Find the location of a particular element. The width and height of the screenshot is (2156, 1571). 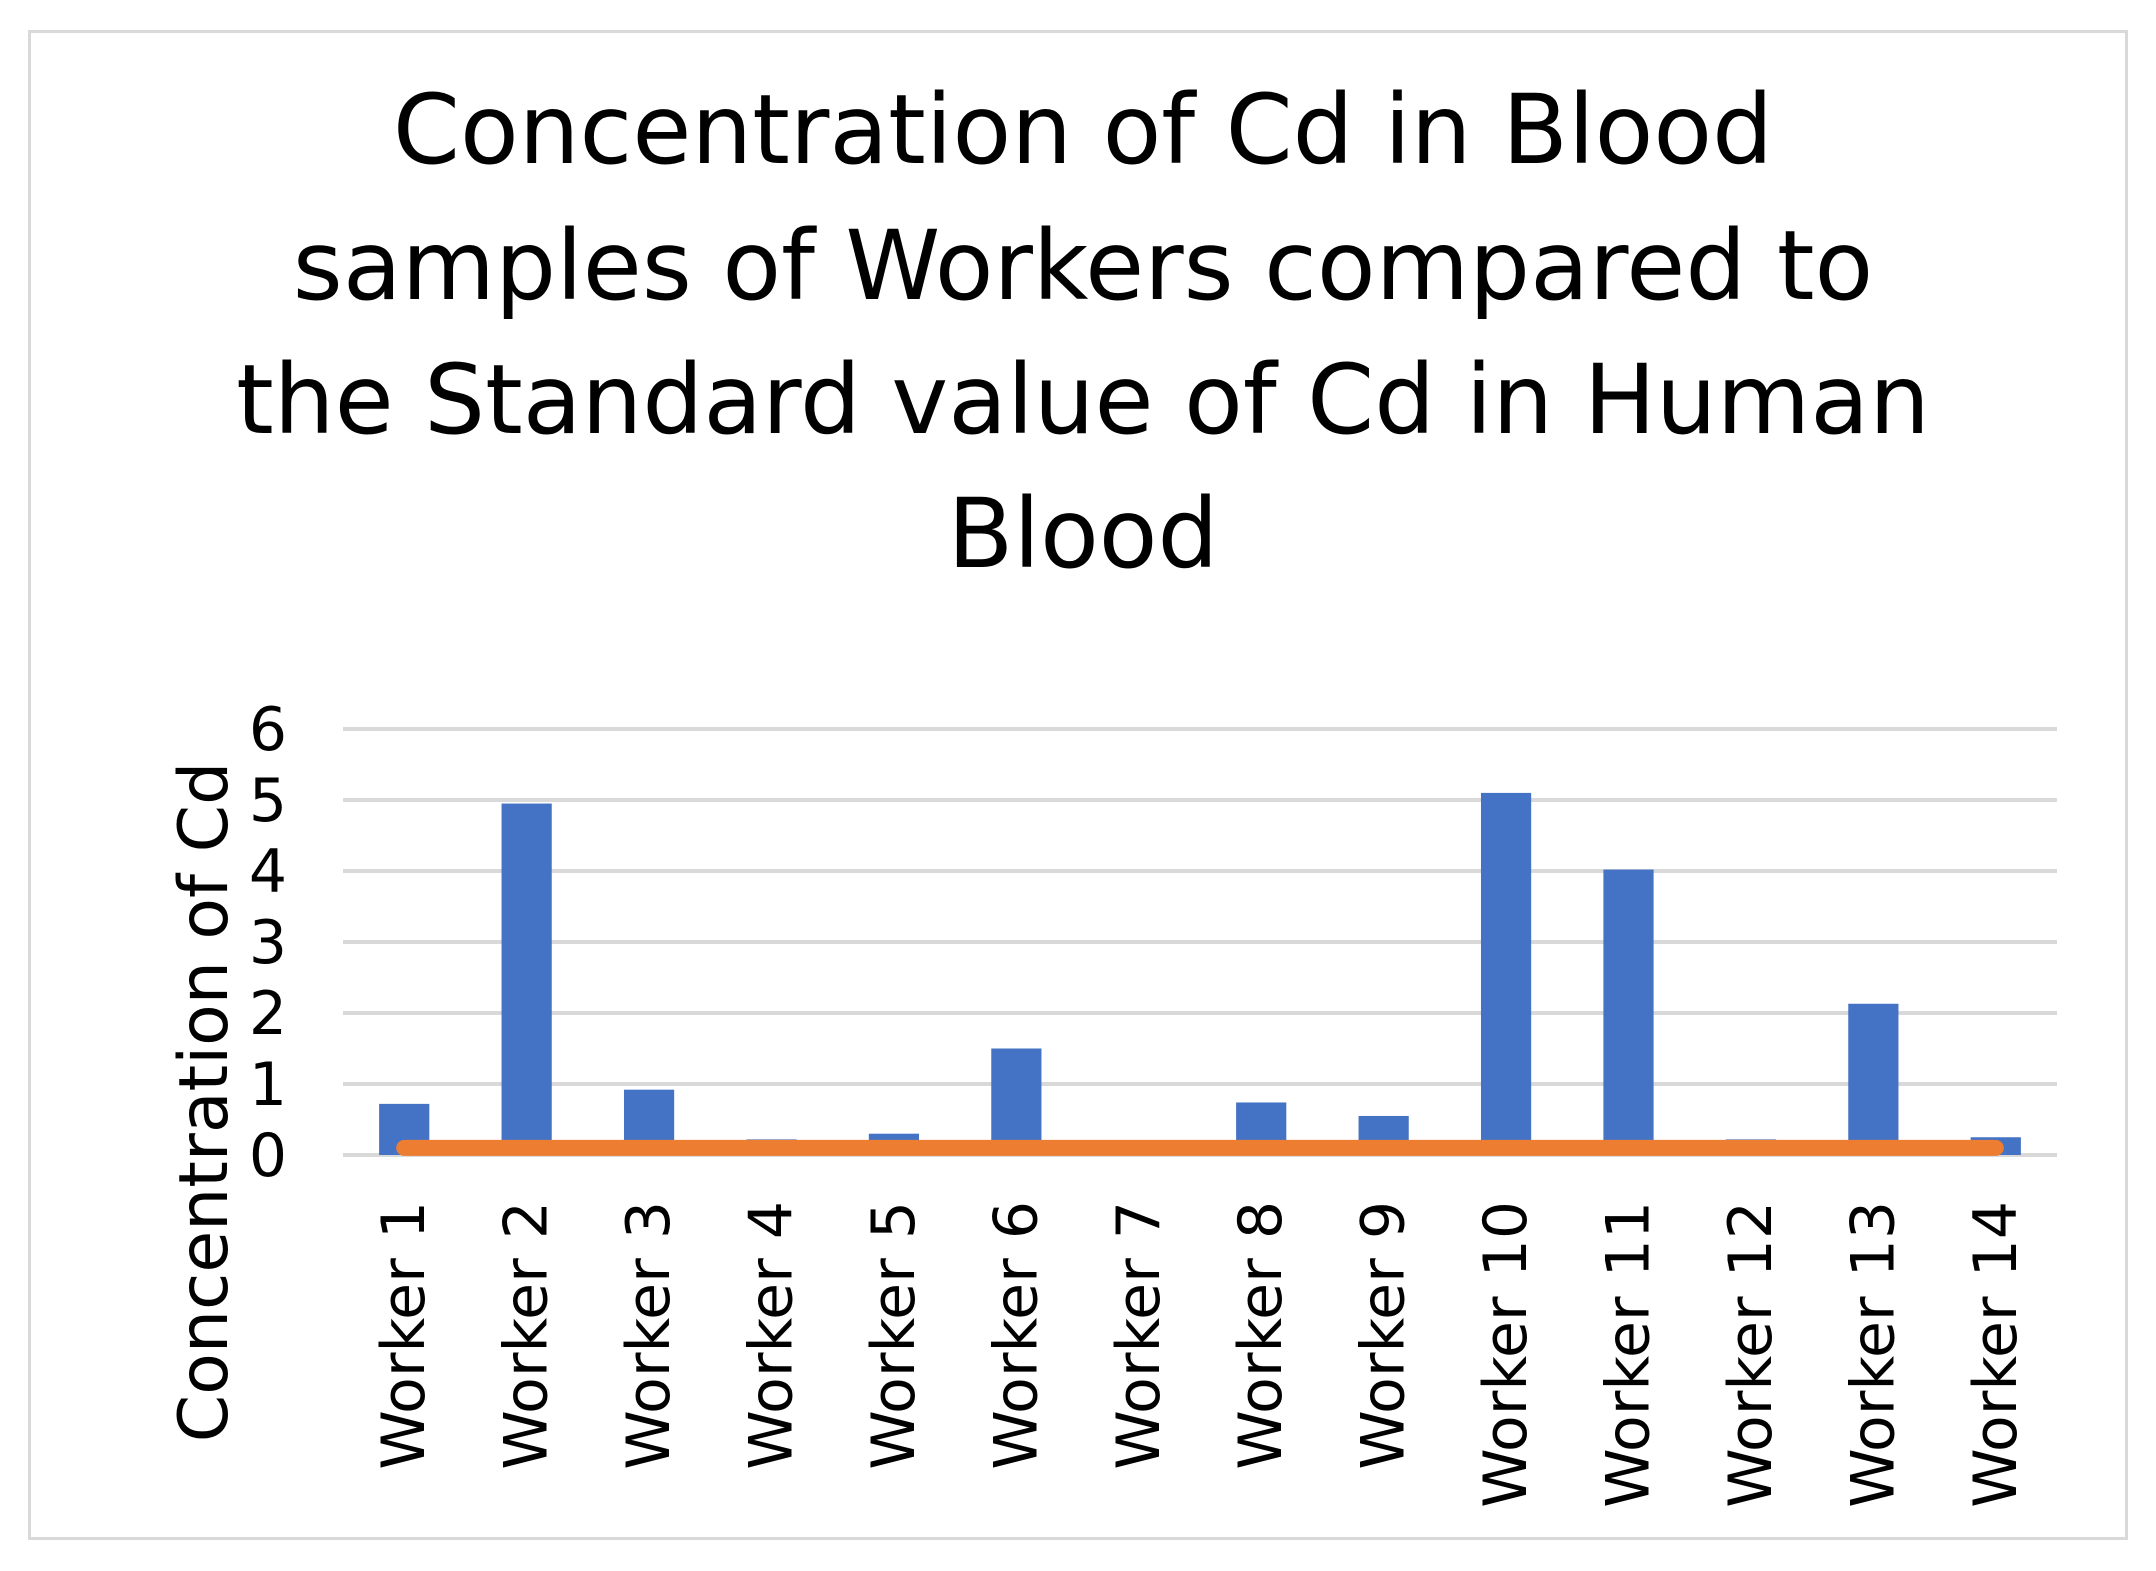

y-tick-label: 5 is located at coordinates (268, 801).